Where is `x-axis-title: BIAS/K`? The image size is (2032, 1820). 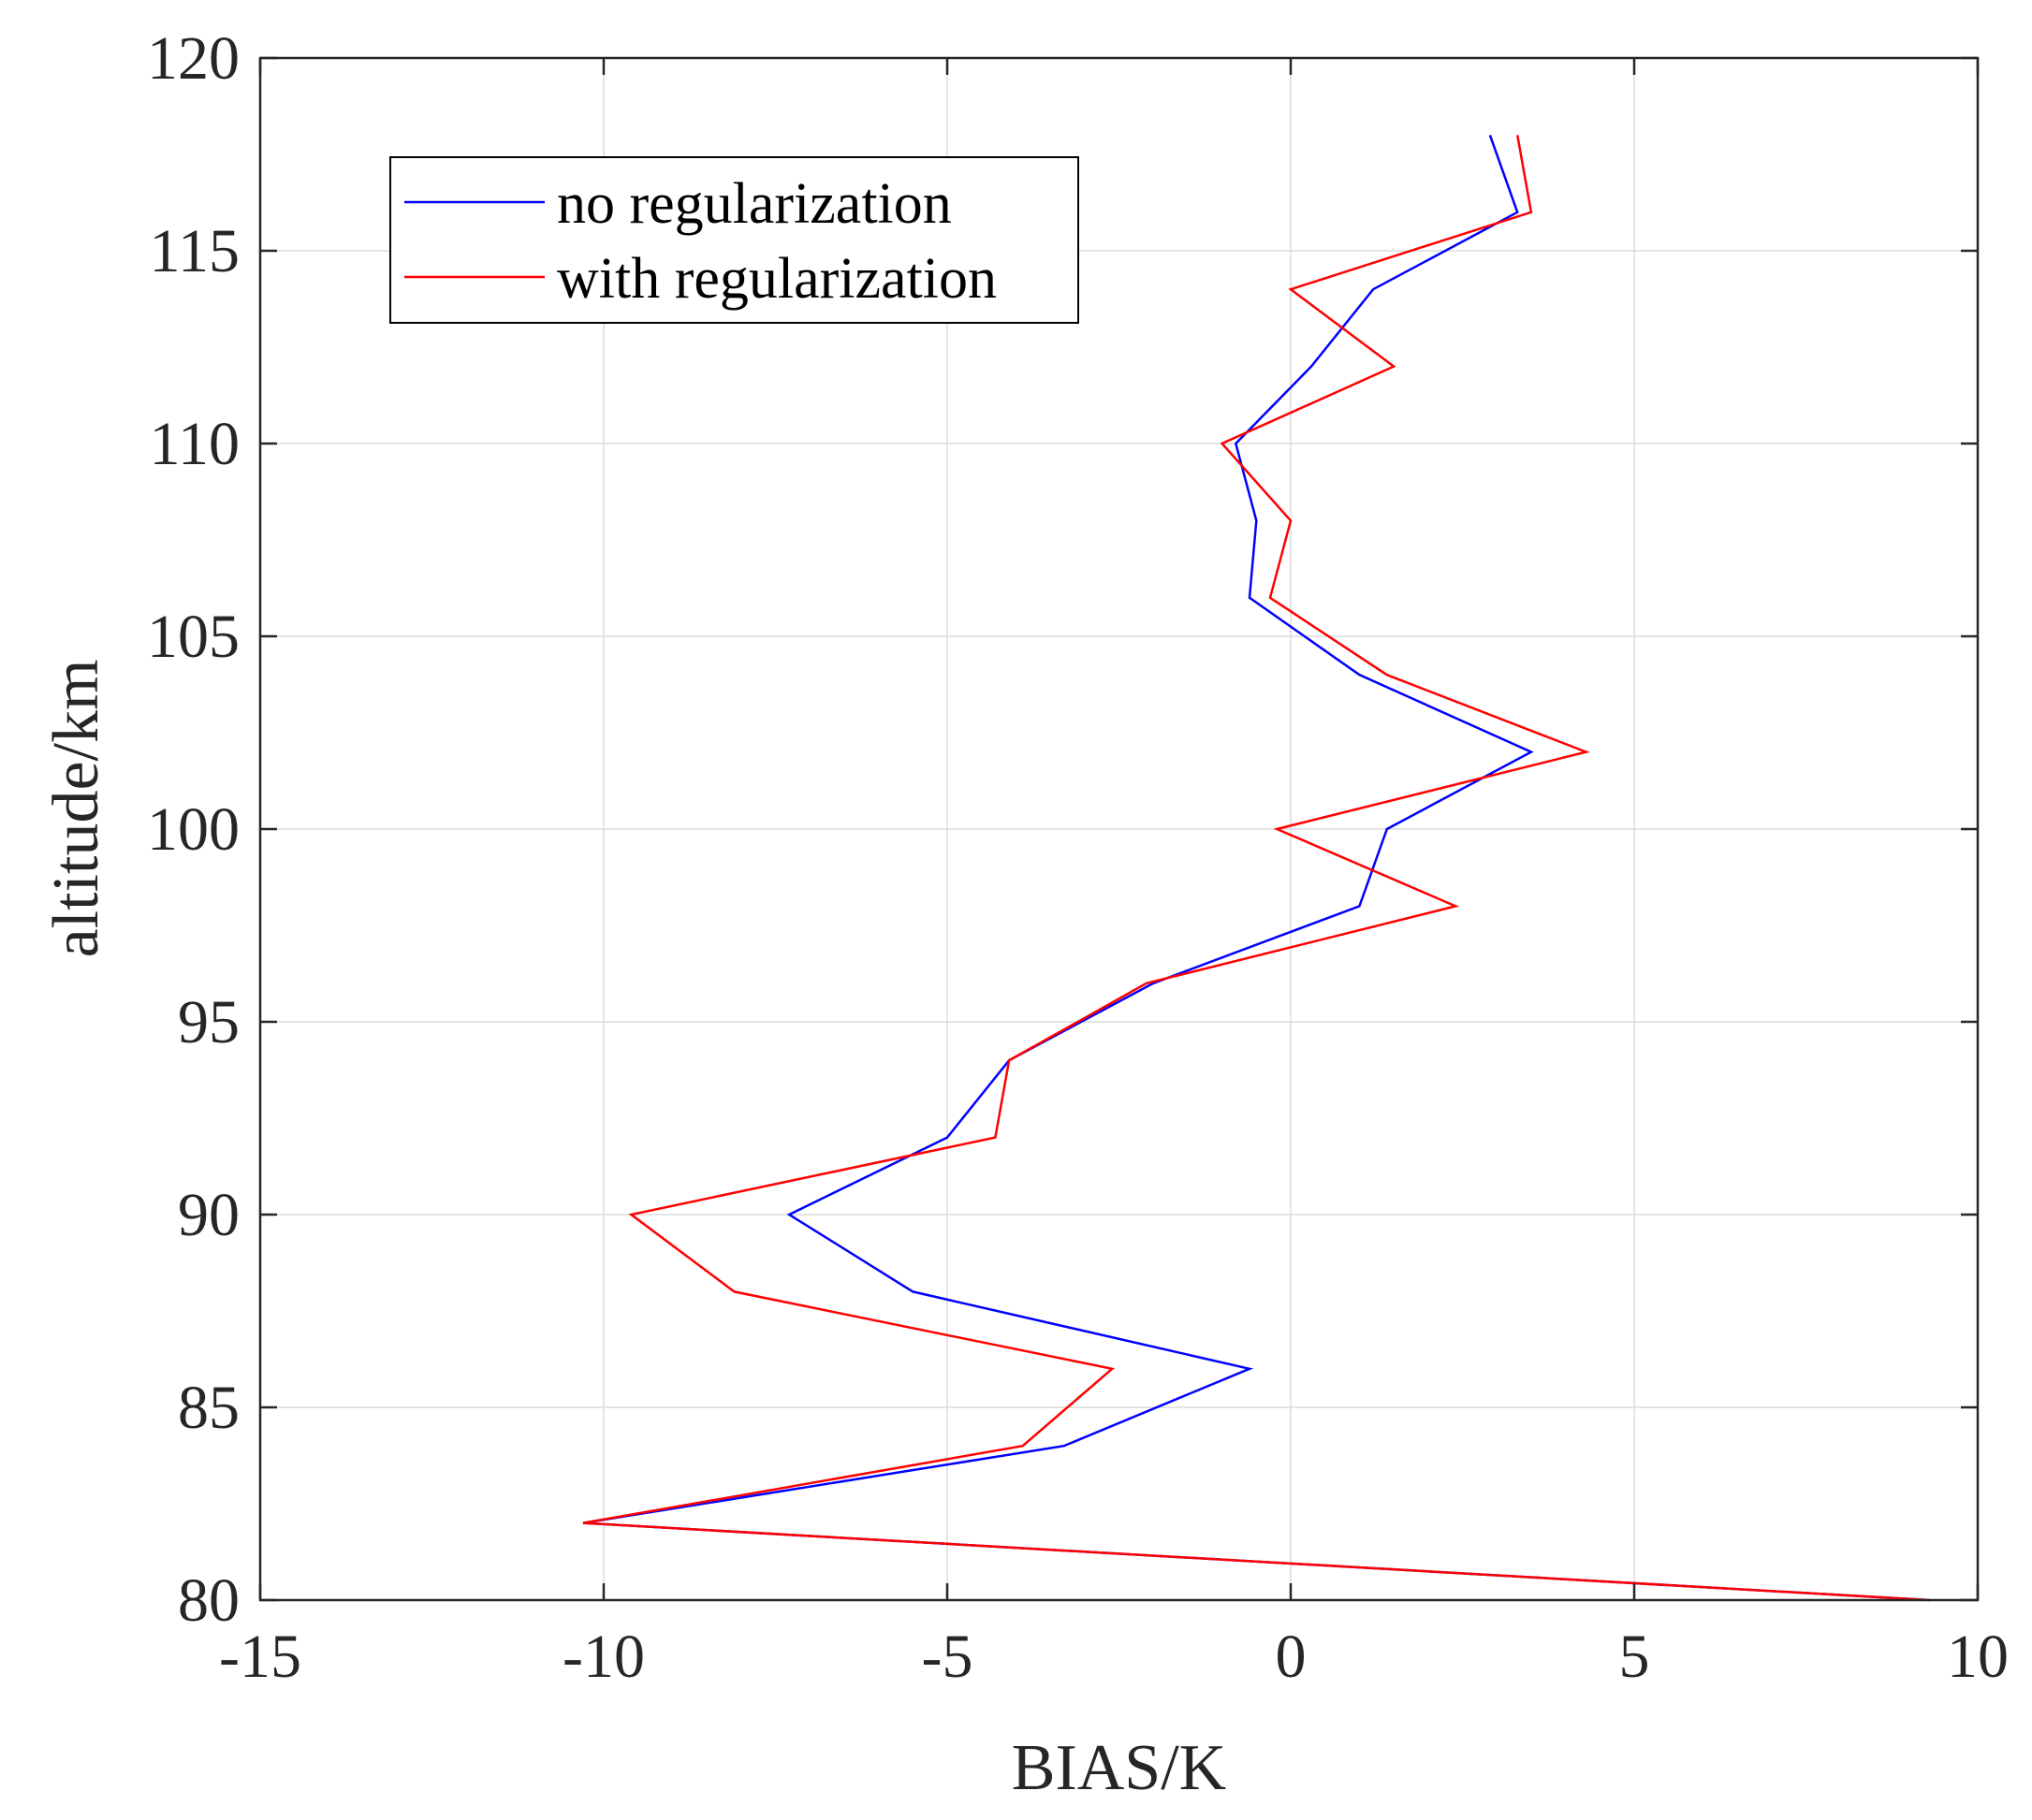 x-axis-title: BIAS/K is located at coordinates (1119, 1768).